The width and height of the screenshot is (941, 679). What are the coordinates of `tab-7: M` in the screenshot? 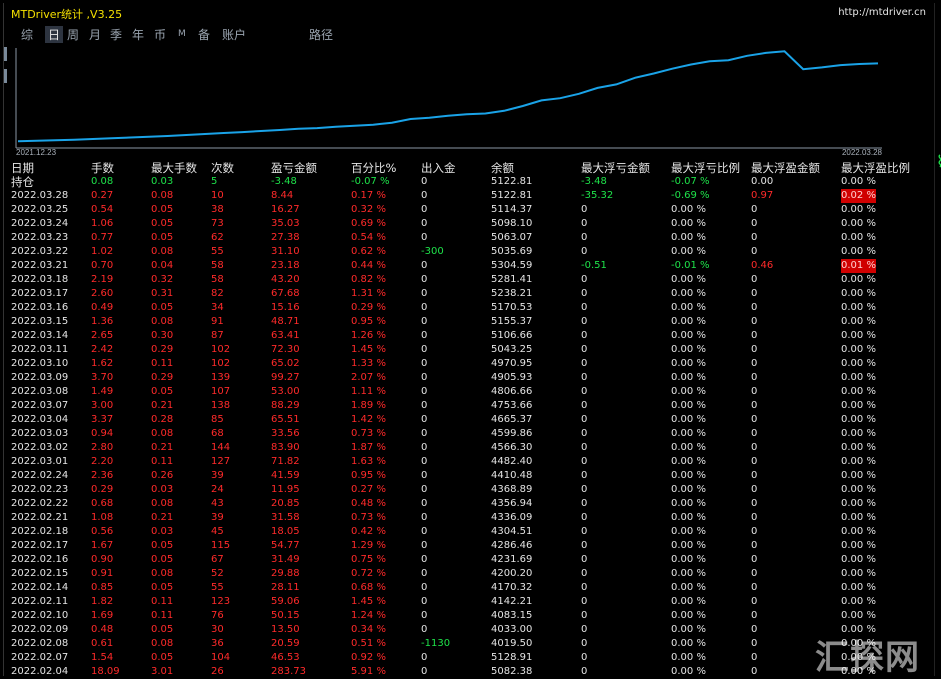 It's located at (182, 34).